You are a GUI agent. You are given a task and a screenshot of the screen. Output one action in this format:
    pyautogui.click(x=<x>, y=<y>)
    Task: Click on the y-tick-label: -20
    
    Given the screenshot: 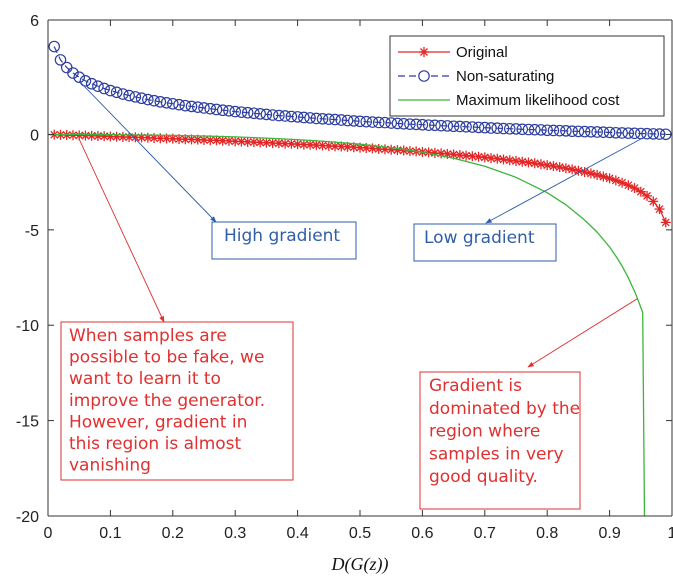 What is the action you would take?
    pyautogui.click(x=27, y=517)
    